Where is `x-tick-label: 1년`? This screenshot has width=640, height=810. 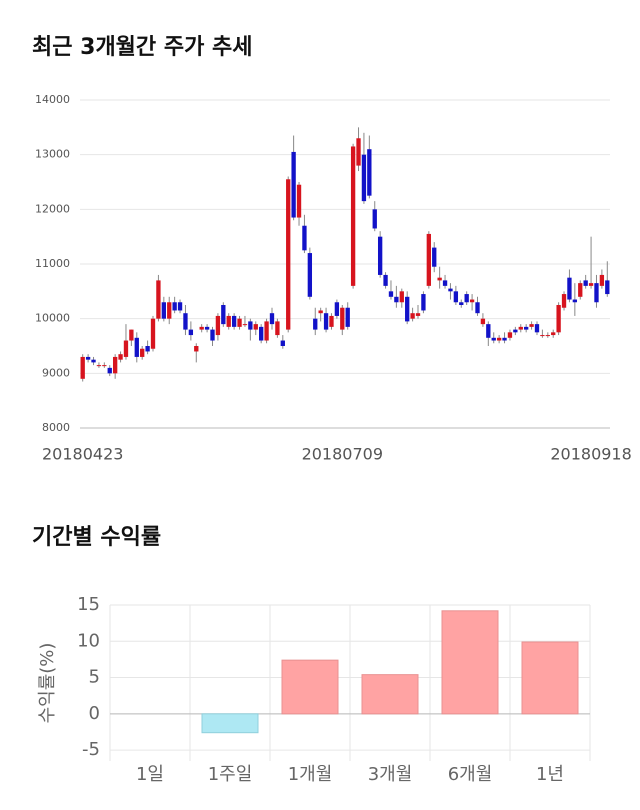
x-tick-label: 1년 is located at coordinates (550, 774).